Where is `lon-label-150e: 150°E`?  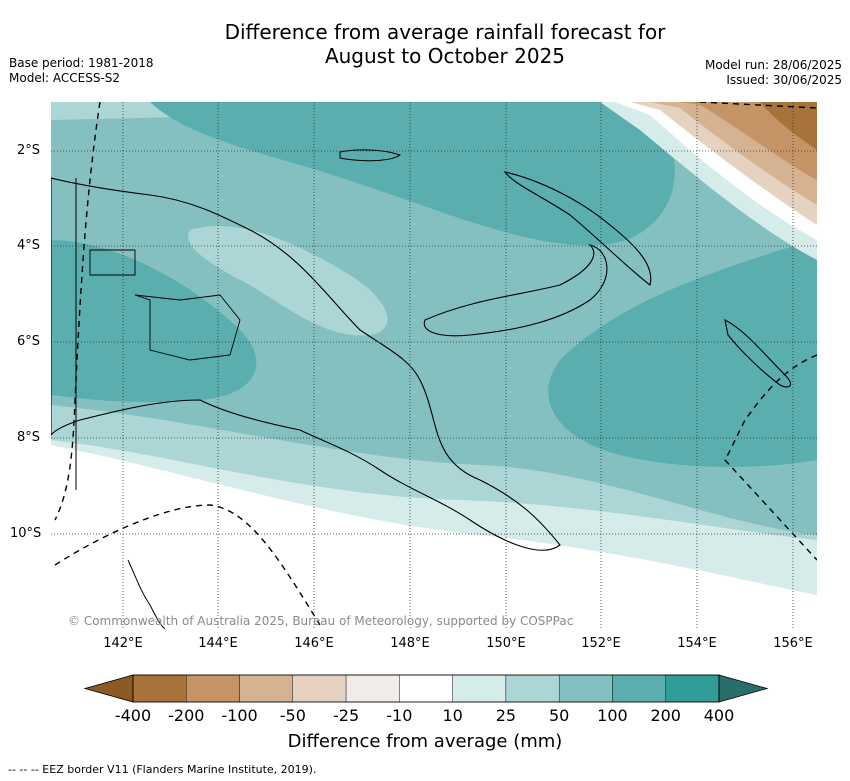
lon-label-150e: 150°E is located at coordinates (506, 643).